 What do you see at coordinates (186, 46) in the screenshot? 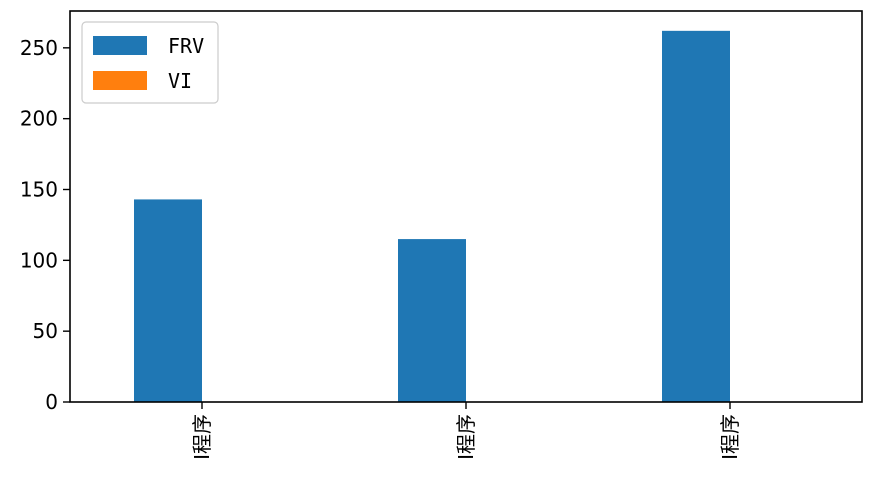
I see `legend-label-frv: FRV` at bounding box center [186, 46].